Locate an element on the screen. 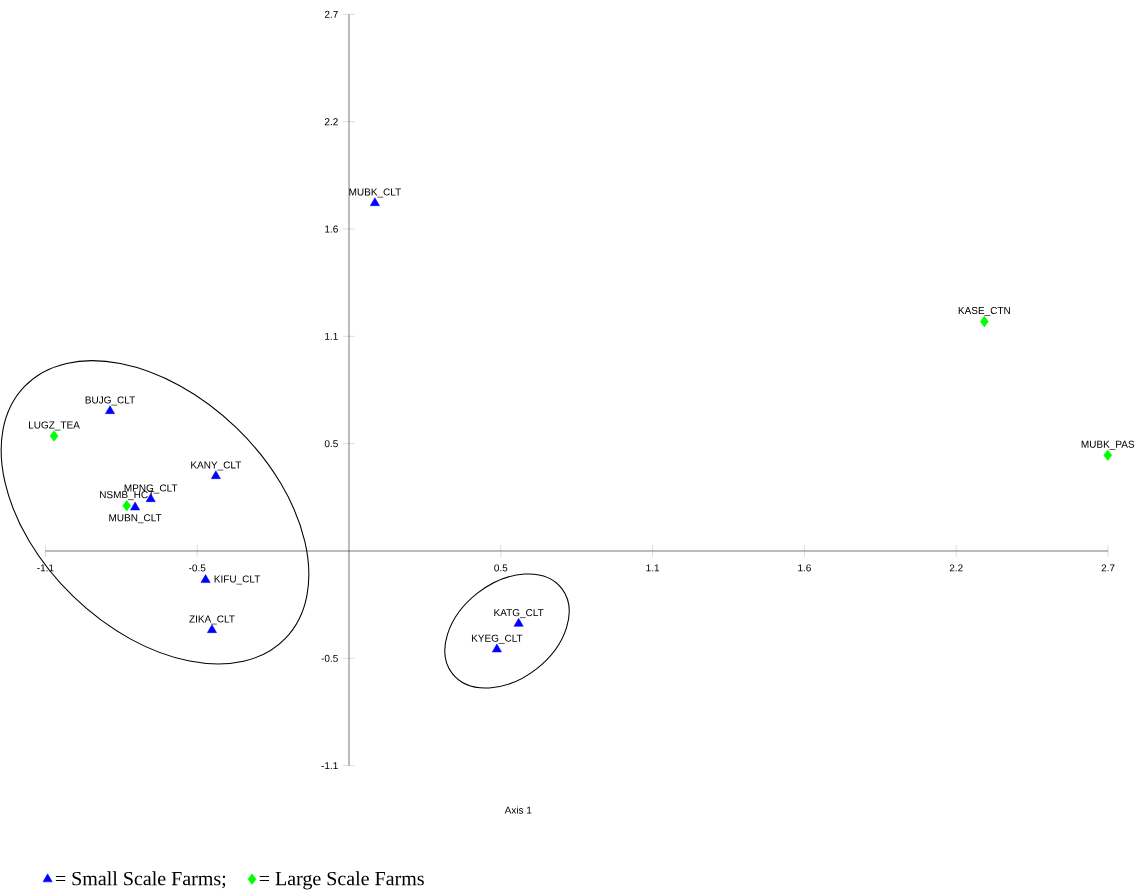  annotation: MUBN_CLT is located at coordinates (135, 519).